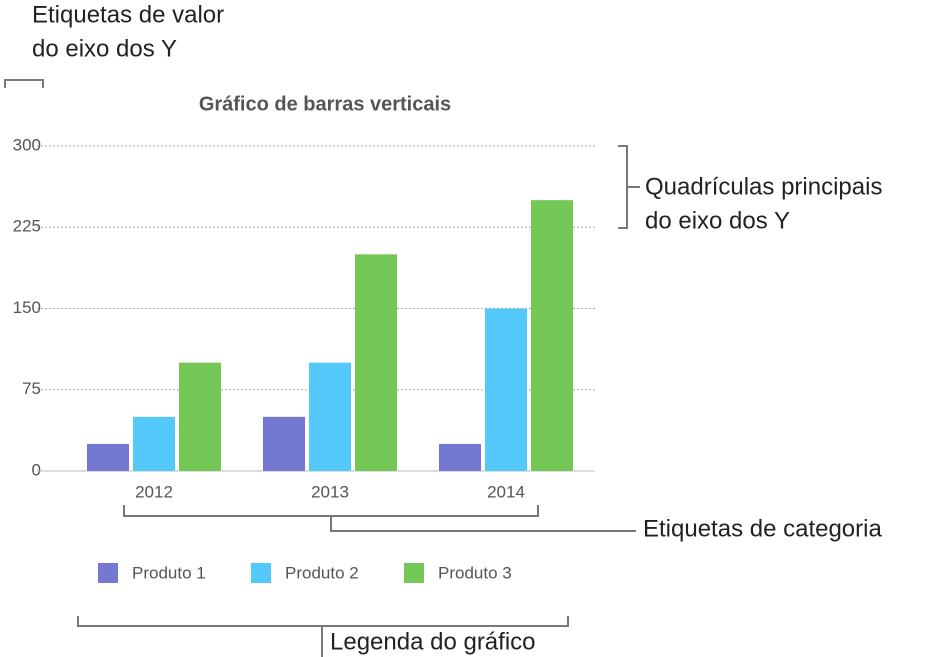 Image resolution: width=939 pixels, height=657 pixels. Describe the element at coordinates (325, 104) in the screenshot. I see `chart-title: Gráfico de barras verticais` at that location.